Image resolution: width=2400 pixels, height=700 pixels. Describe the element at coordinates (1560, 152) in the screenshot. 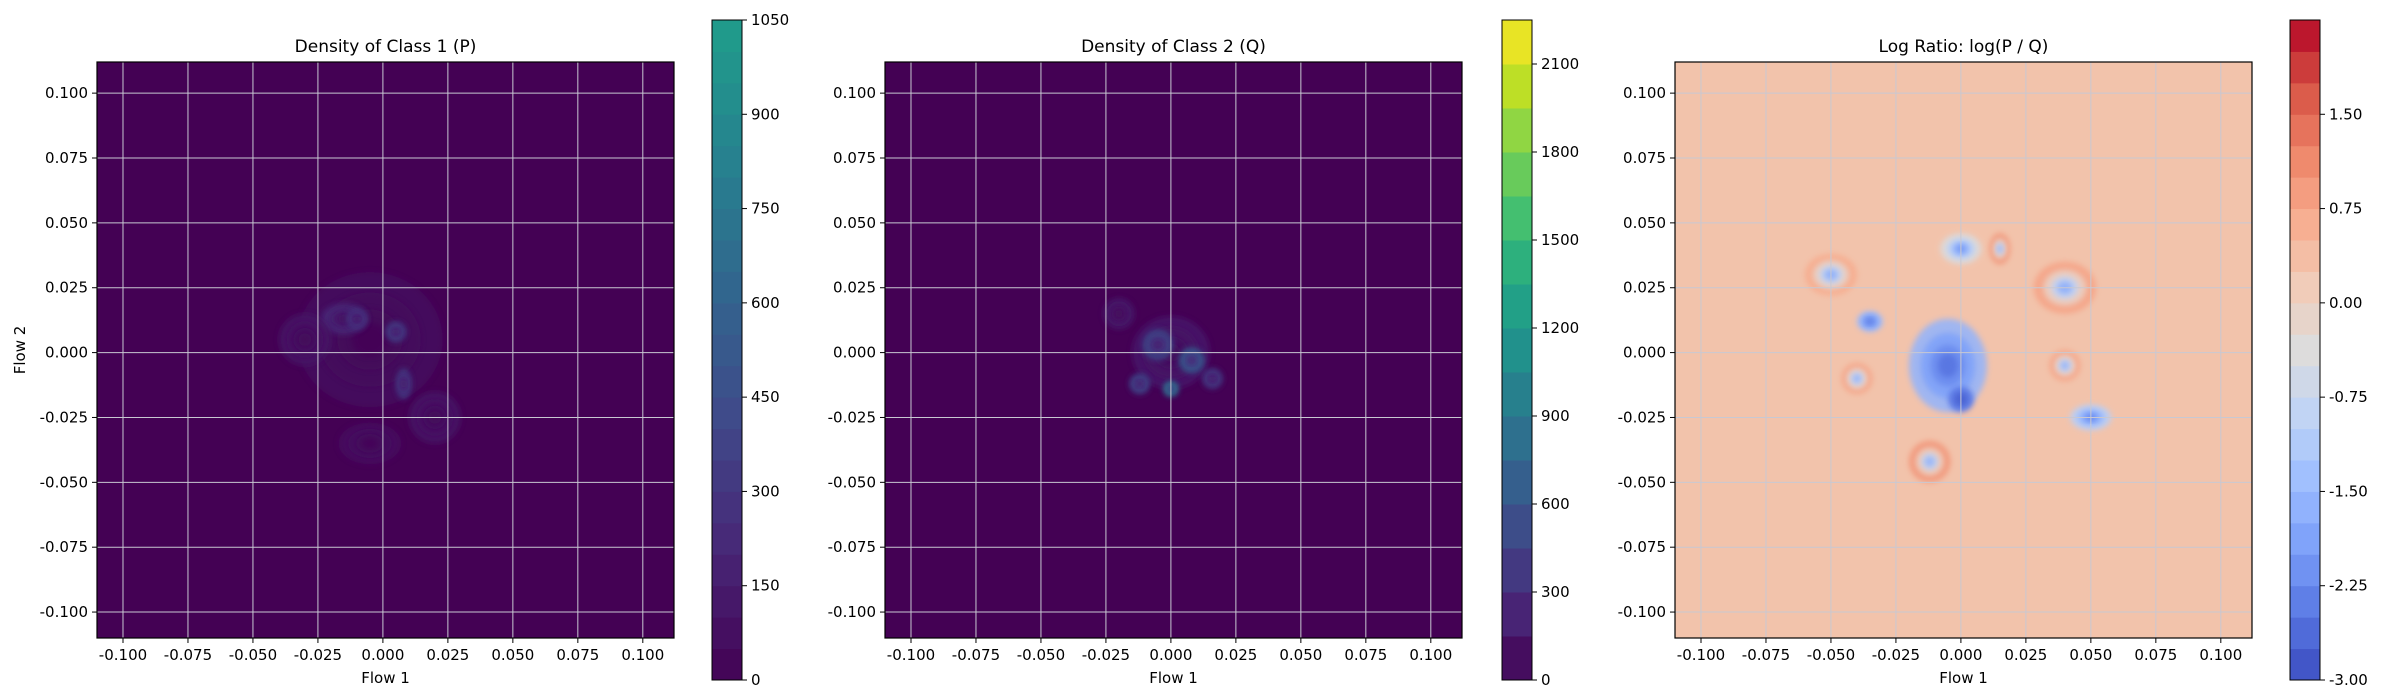

I see `colorbar-tick-label: 1800` at that location.